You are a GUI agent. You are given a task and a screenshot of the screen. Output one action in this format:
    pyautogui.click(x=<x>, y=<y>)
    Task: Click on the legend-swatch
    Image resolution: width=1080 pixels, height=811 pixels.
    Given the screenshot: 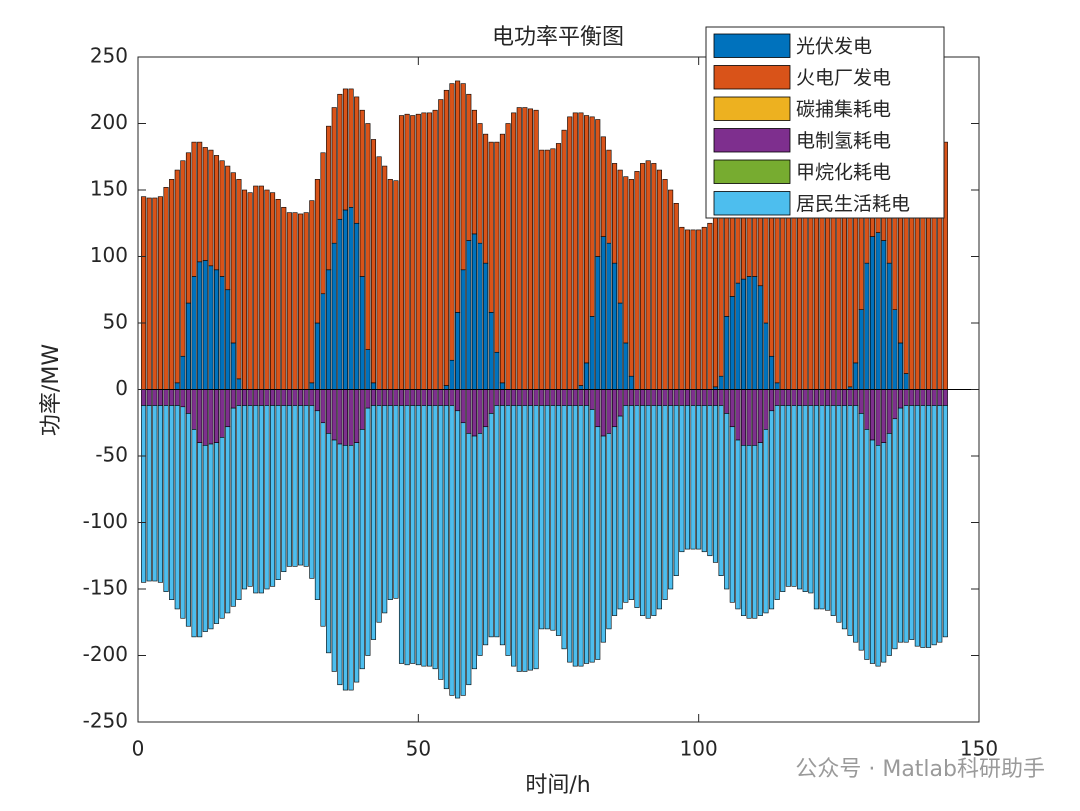 What is the action you would take?
    pyautogui.click(x=752, y=108)
    